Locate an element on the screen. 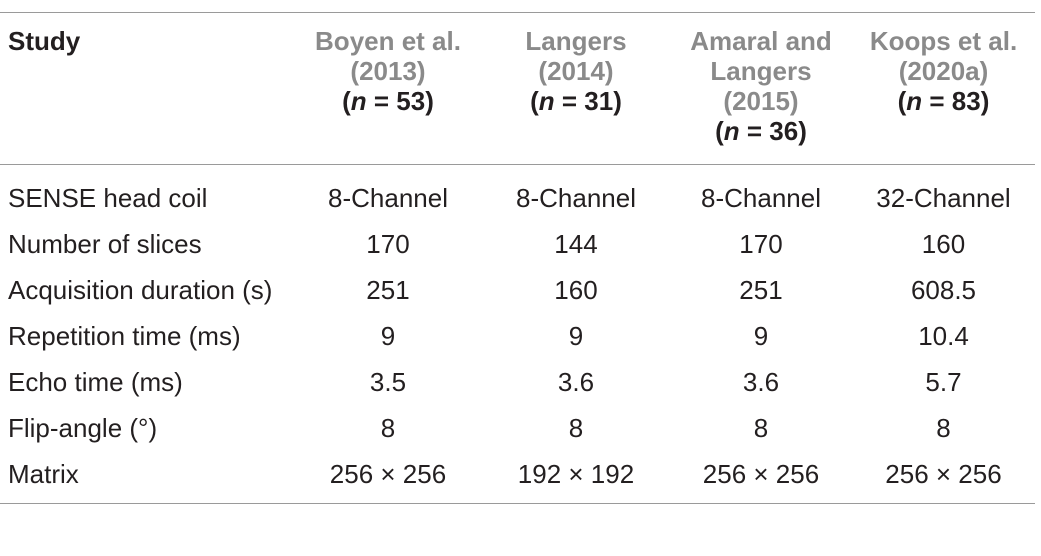 This screenshot has height=556, width=1041. sample-size: (n = 83) is located at coordinates (943, 101).